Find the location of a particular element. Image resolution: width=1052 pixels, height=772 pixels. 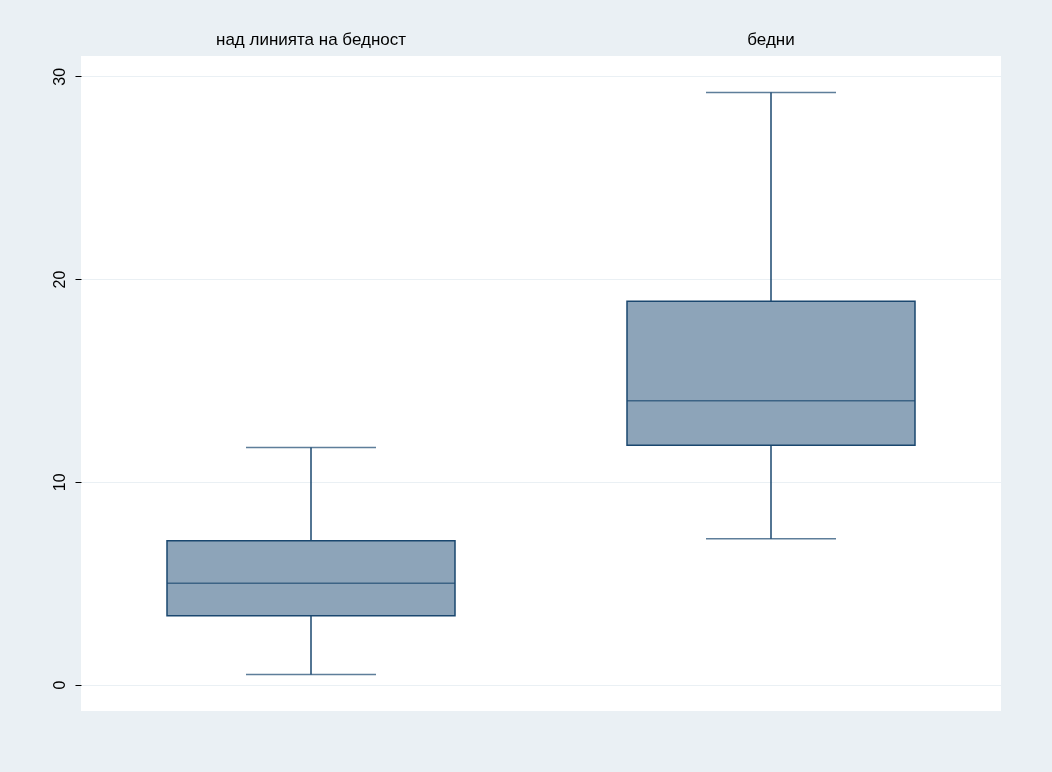

x-tick-label: бедни is located at coordinates (771, 39).